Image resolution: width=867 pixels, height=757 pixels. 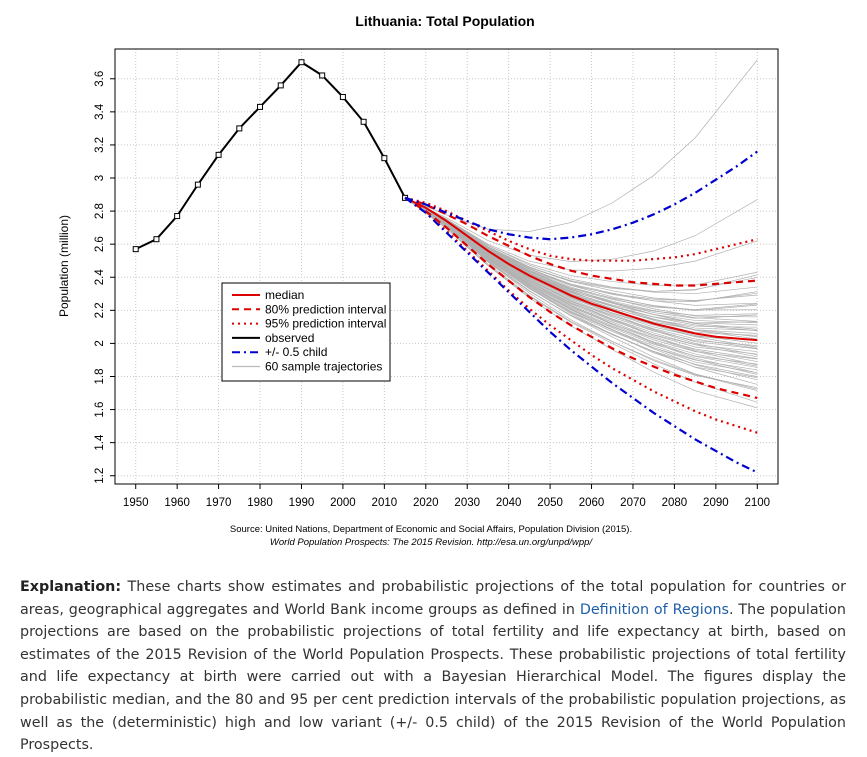 I want to click on y-axis: 1.2 1.4 1.6 1.8 2 2.2 2.4 2.6 2.8 3 3.2 3.4 3.6, so click(x=104, y=277).